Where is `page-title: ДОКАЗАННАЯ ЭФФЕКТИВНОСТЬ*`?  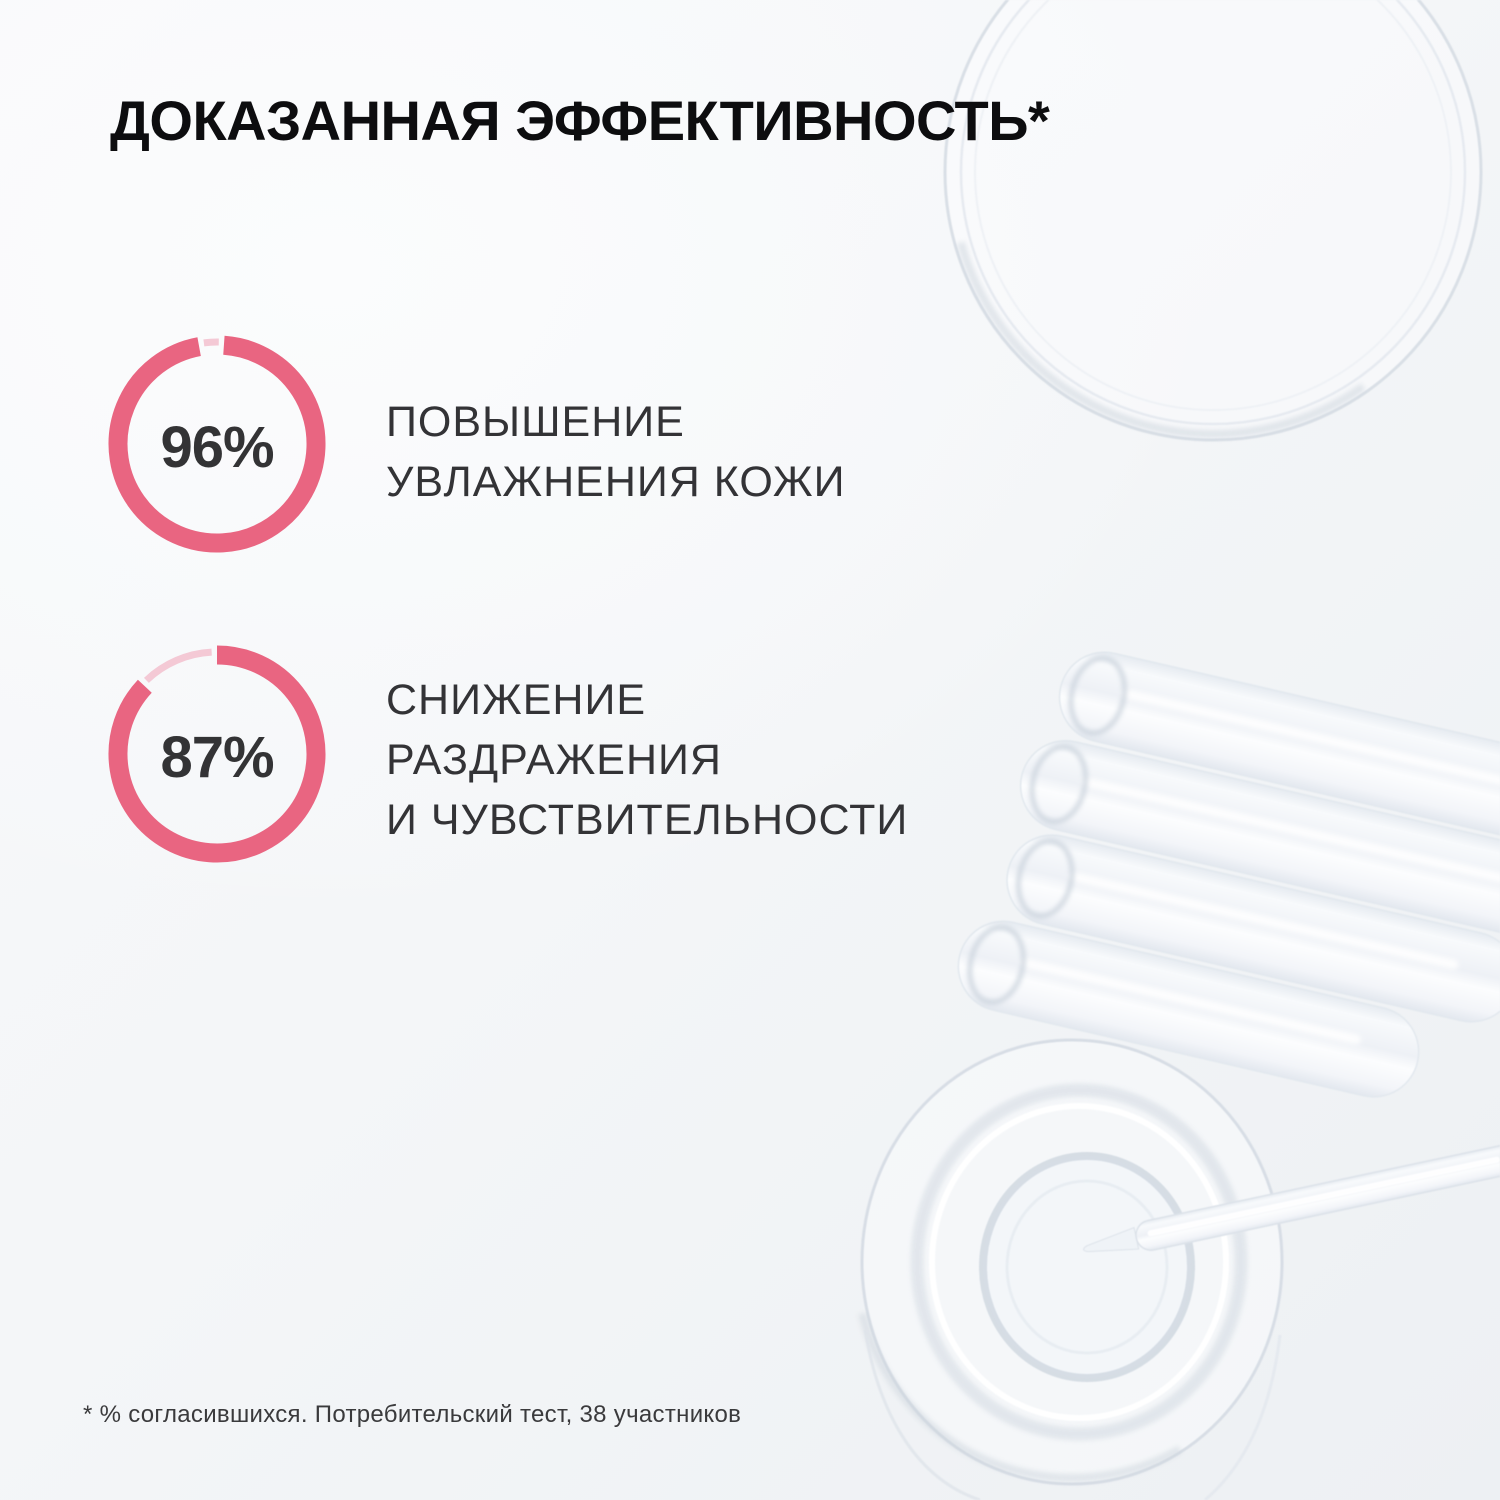 page-title: ДОКАЗАННАЯ ЭФФЕКТИВНОСТЬ* is located at coordinates (580, 120).